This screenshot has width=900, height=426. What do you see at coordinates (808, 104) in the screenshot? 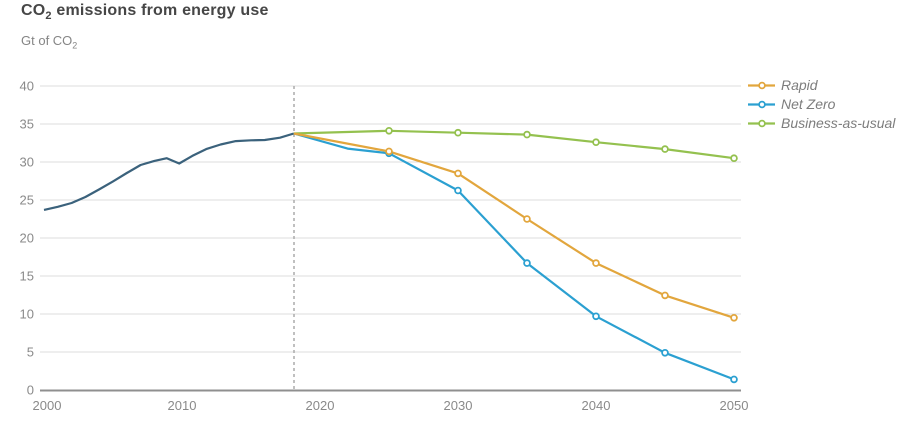
I see `svg-text: Net Zero` at bounding box center [808, 104].